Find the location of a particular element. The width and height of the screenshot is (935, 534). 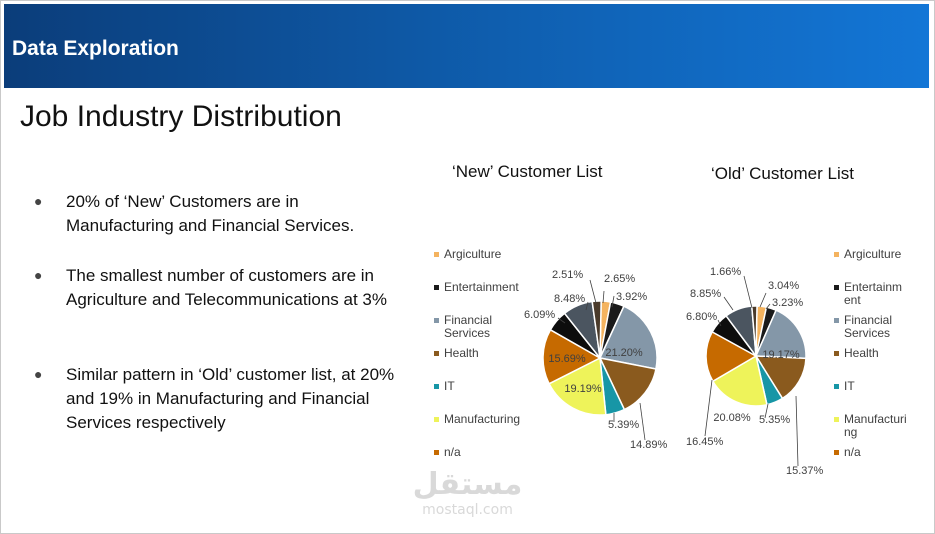

data-label-entertainment: 3.92% is located at coordinates (631, 297).